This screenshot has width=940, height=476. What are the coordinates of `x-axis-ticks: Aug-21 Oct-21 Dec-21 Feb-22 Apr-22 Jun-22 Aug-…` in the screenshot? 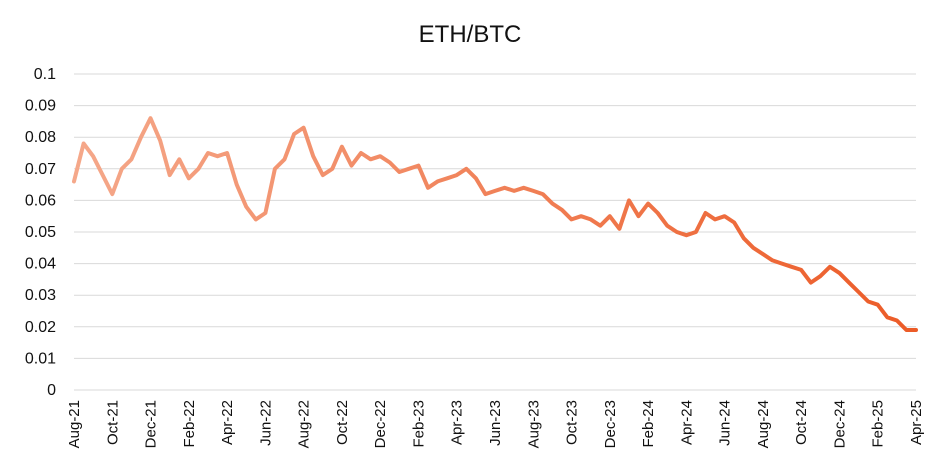 It's located at (495, 424).